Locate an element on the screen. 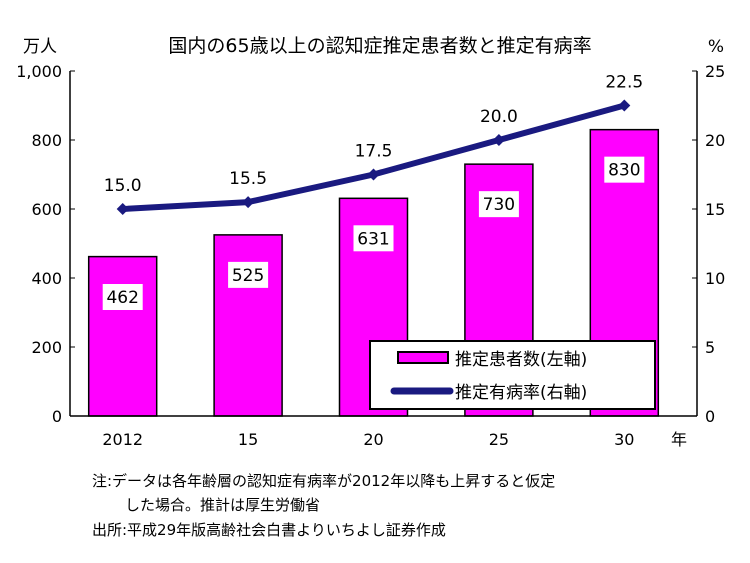 This screenshot has height=563, width=750. line-label: 15.0 is located at coordinates (123, 186).